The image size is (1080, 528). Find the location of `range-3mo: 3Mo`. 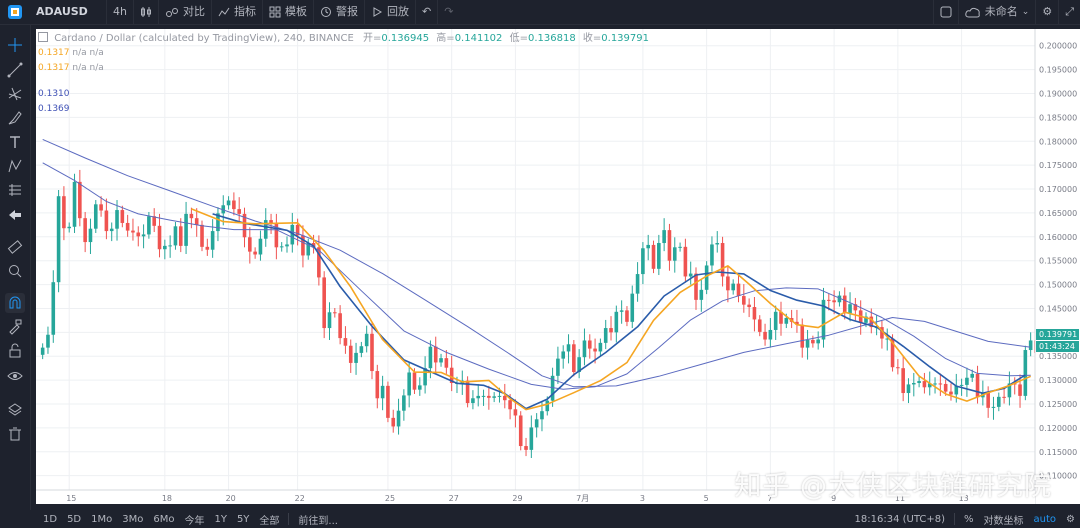

range-3mo: 3Mo is located at coordinates (133, 519).